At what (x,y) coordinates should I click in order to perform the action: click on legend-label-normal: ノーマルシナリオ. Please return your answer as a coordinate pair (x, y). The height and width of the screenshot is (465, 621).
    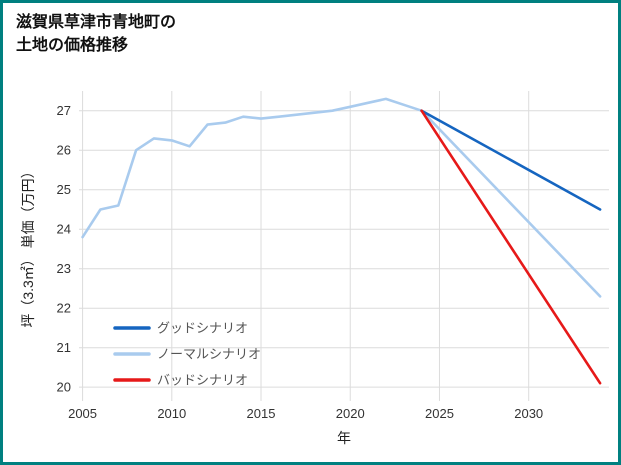
    Looking at the image, I should click on (209, 354).